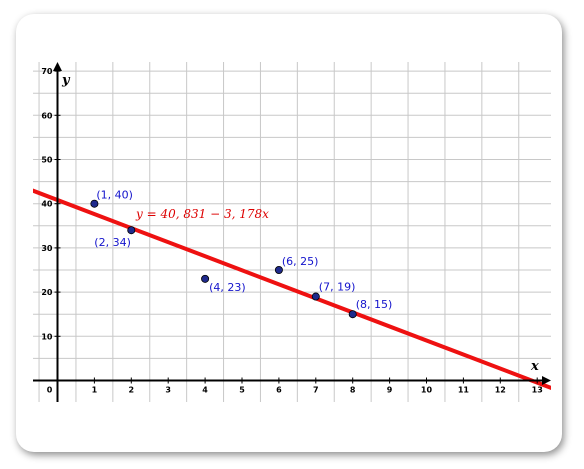 The height and width of the screenshot is (469, 584). I want to click on x-tick-label: 1, so click(95, 390).